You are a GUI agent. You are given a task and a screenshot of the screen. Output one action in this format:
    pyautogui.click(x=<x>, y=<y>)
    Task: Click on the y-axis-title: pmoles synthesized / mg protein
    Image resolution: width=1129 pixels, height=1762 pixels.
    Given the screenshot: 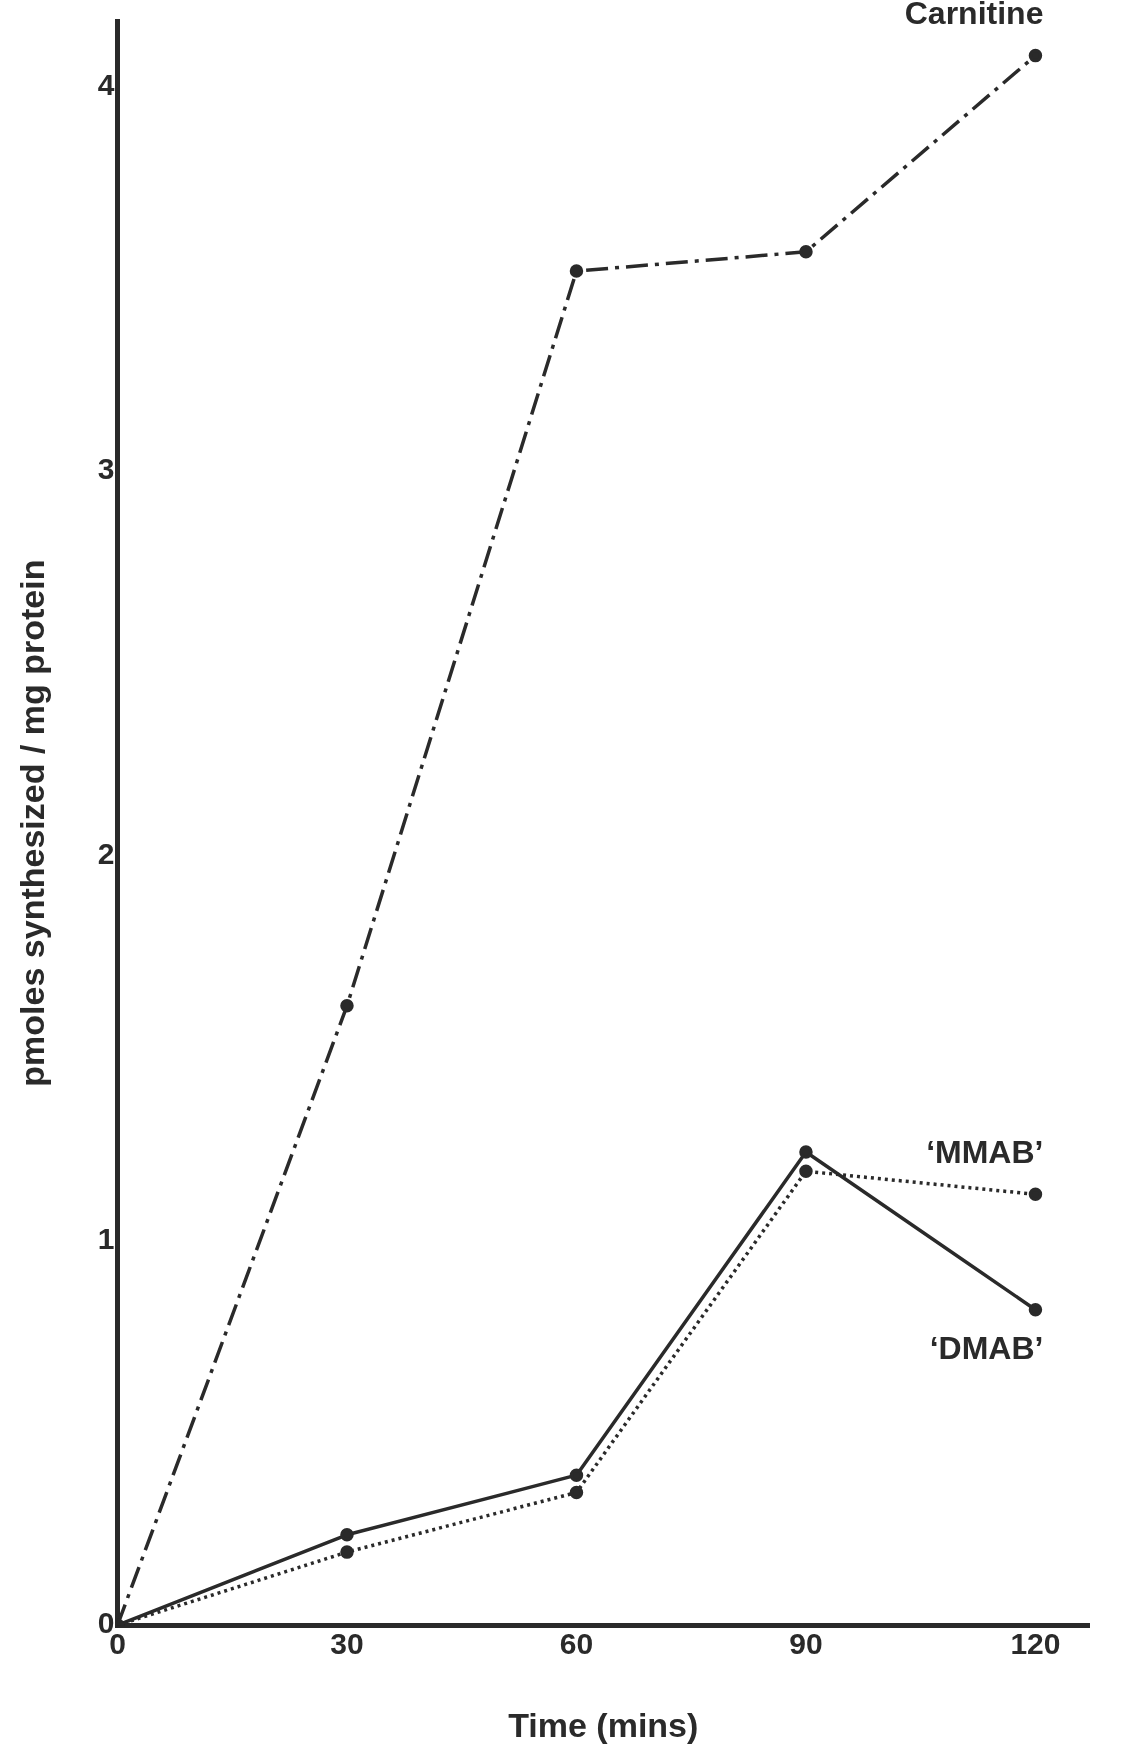 What is the action you would take?
    pyautogui.click(x=31, y=823)
    